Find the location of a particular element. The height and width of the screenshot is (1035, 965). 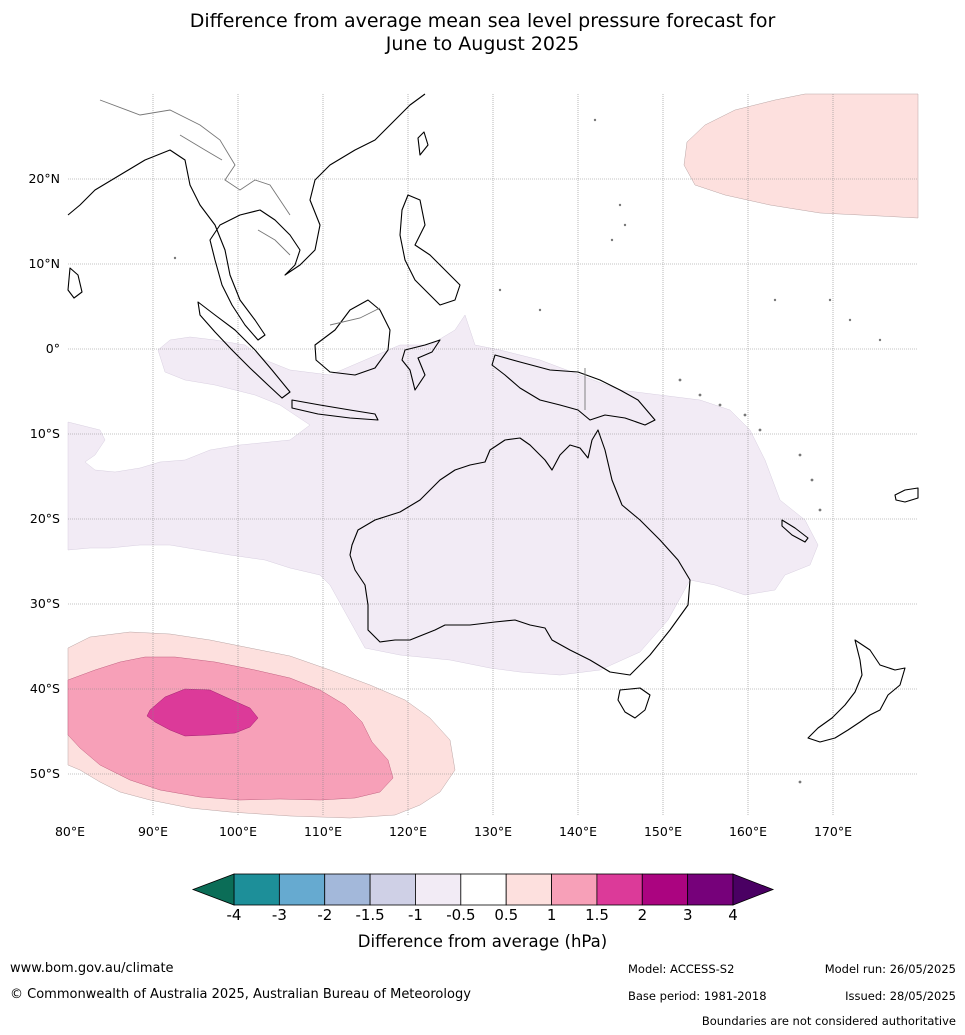

lon-label-80e: 80°E is located at coordinates (70, 831).